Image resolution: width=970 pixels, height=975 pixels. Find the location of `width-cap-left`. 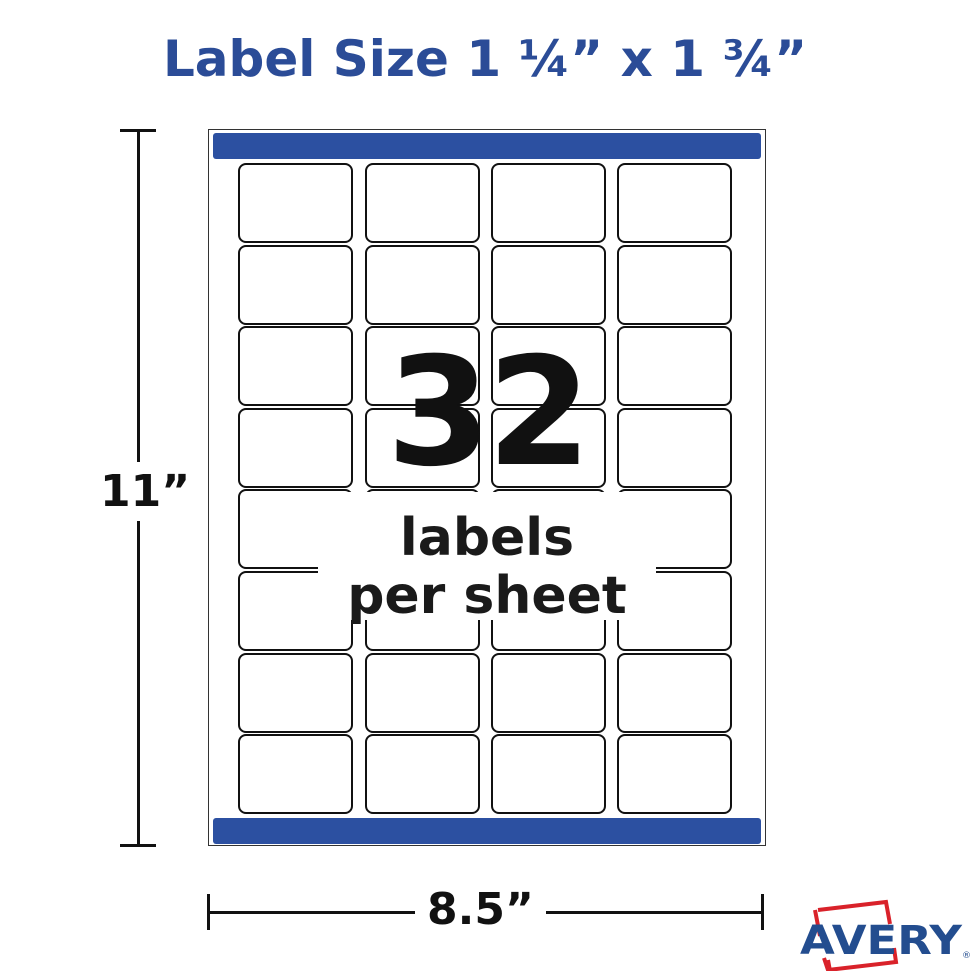

width-cap-left is located at coordinates (208, 912).